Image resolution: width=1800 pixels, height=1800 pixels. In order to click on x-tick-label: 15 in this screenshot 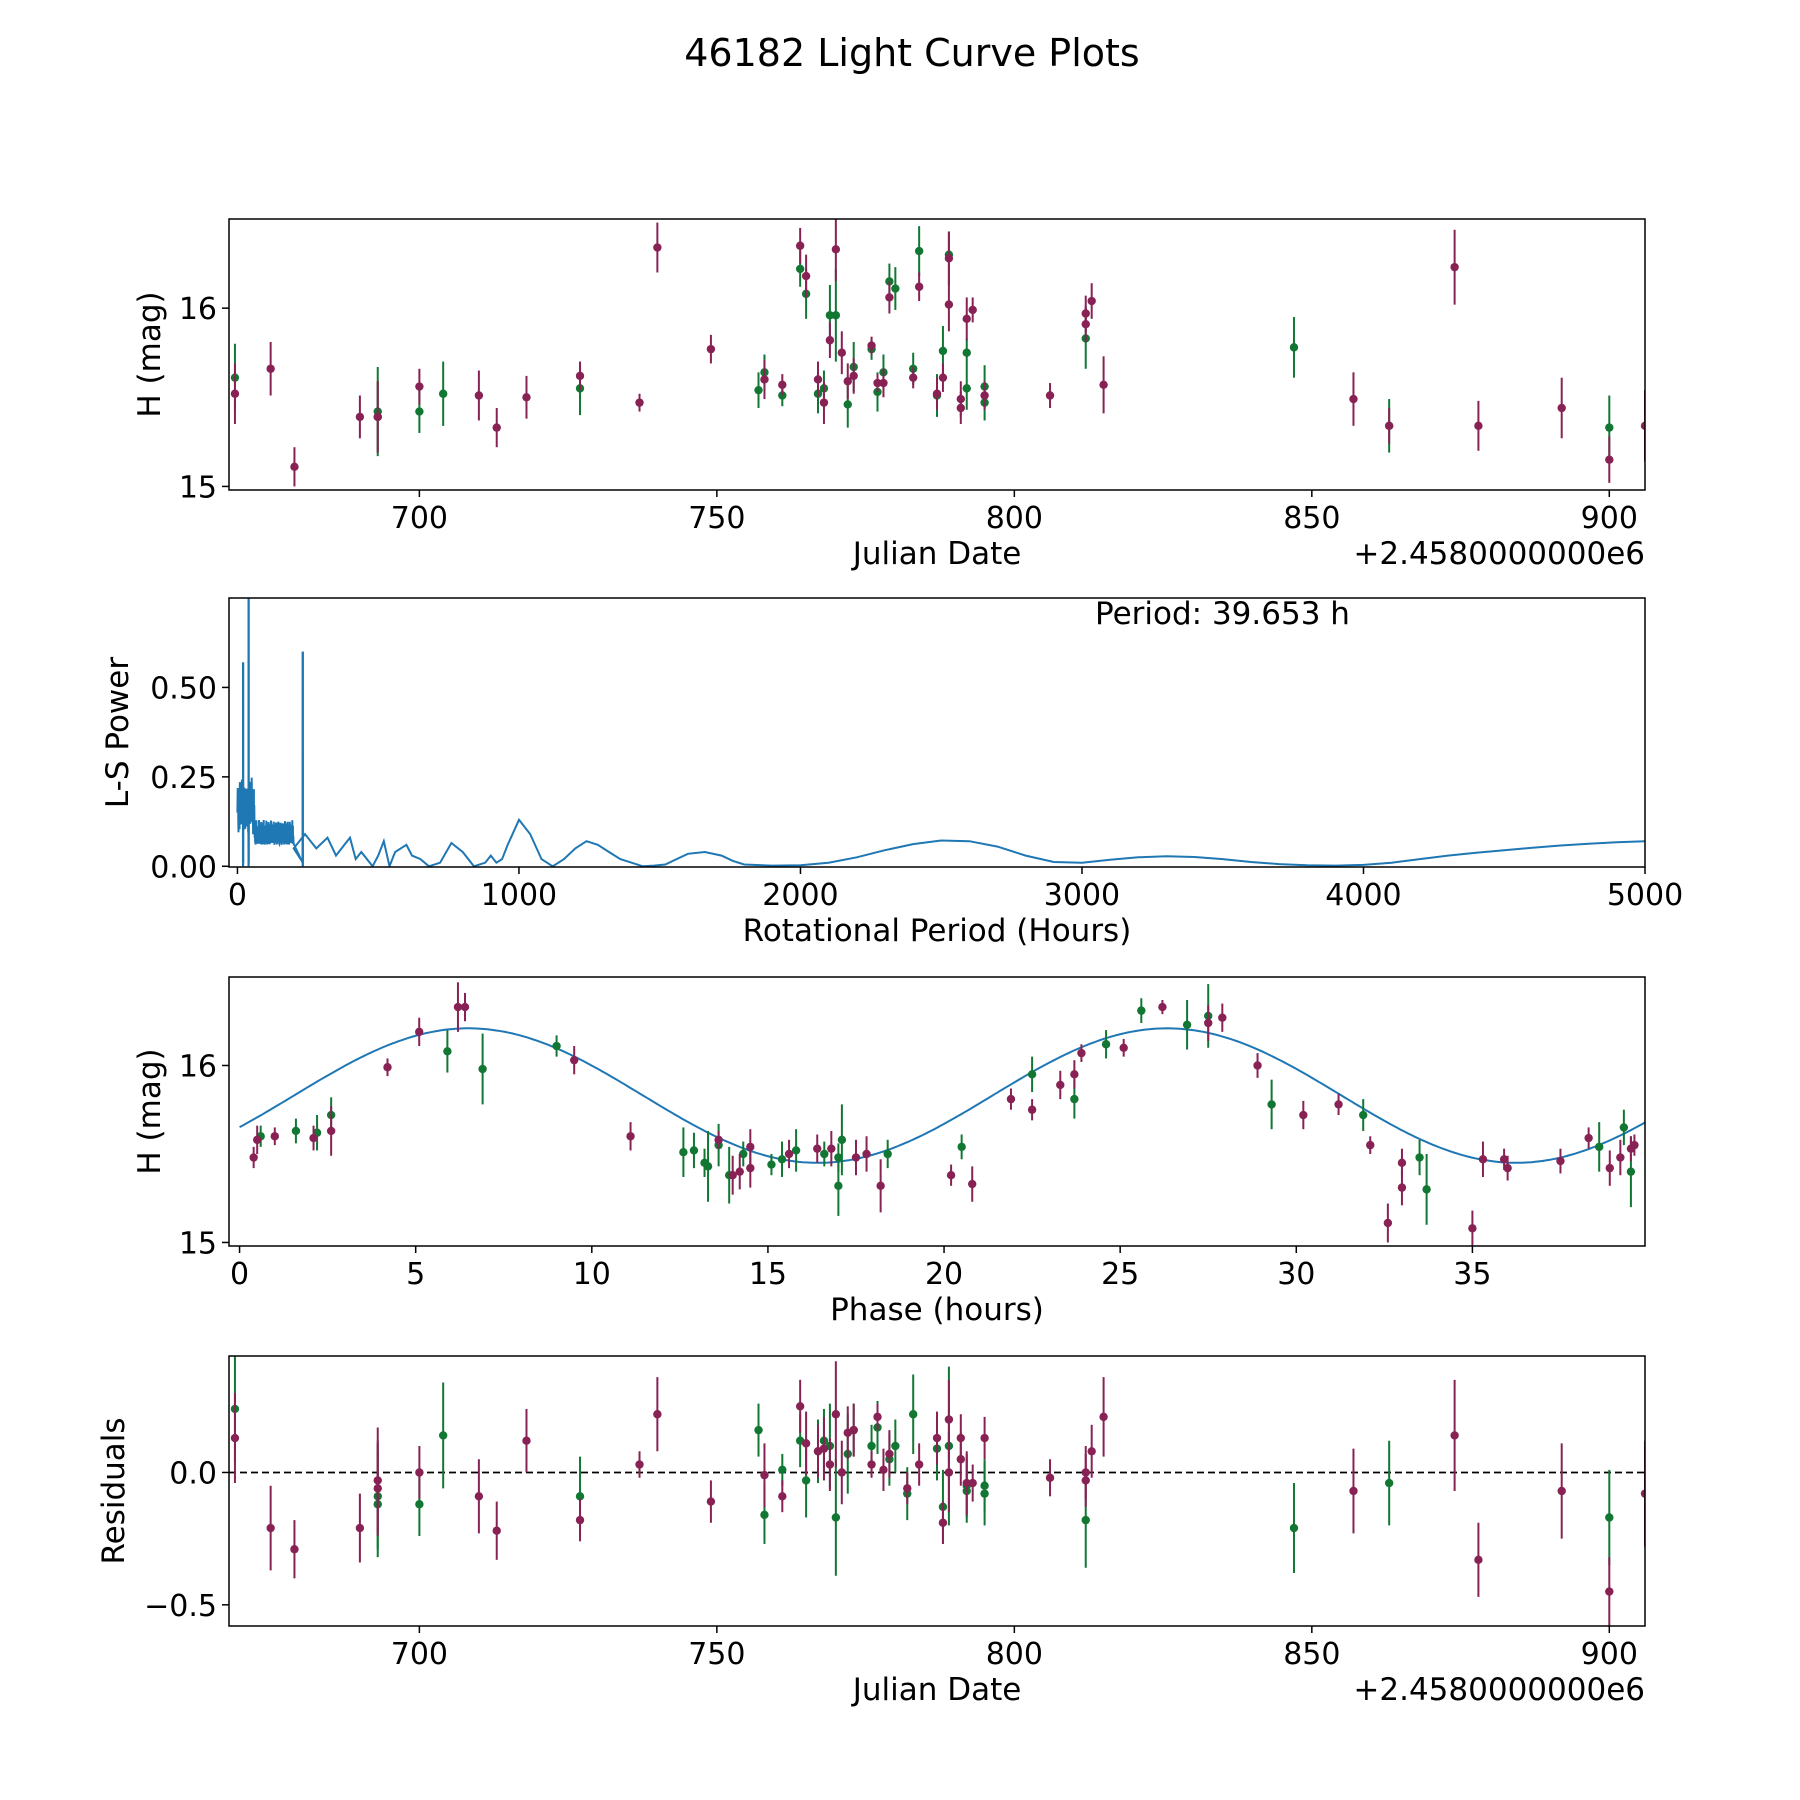, I will do `click(768, 1274)`.